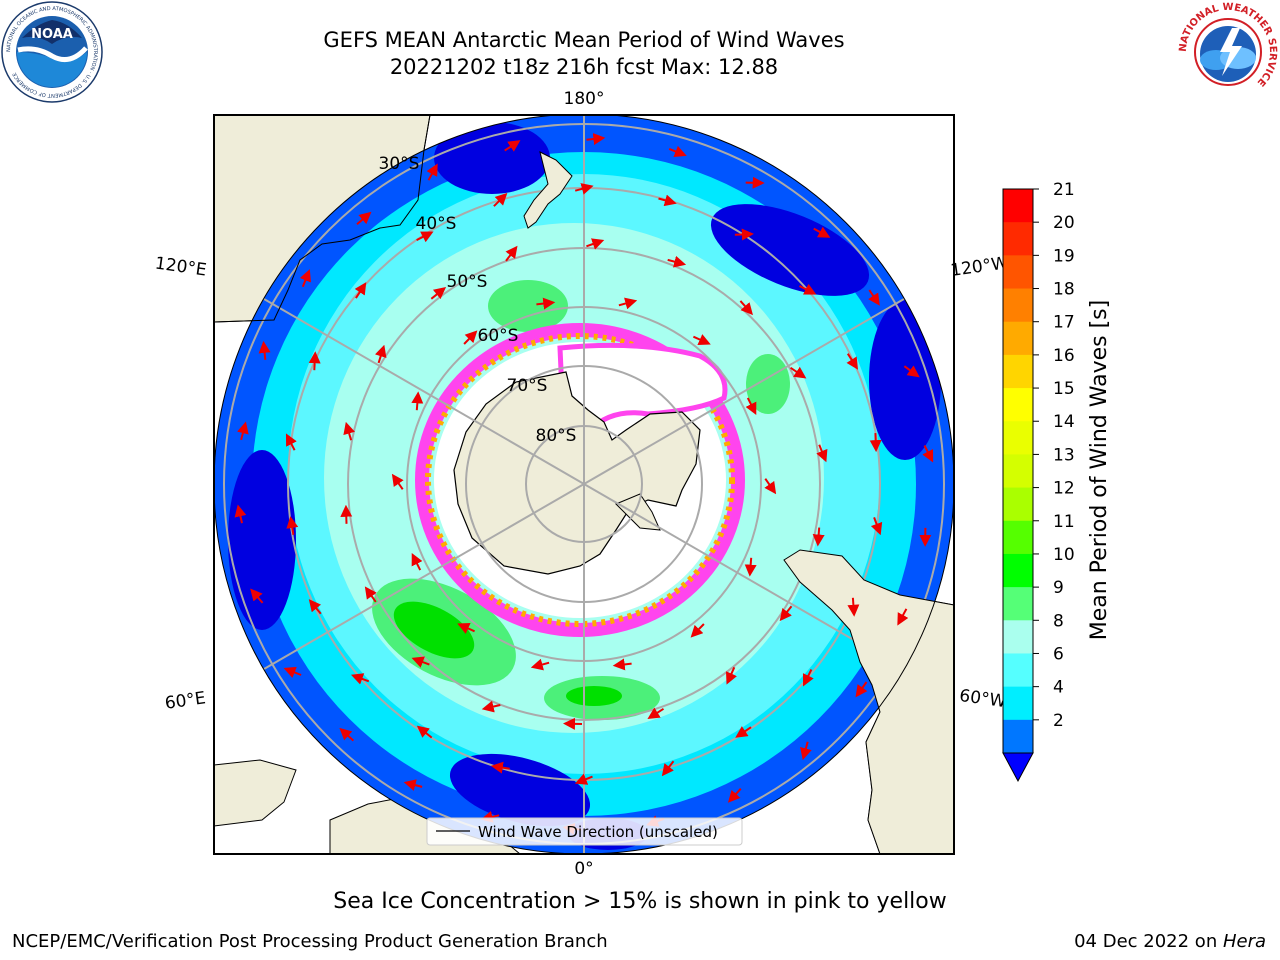 This screenshot has width=1280, height=960. I want to click on lat-label-40s: 40°S, so click(436, 224).